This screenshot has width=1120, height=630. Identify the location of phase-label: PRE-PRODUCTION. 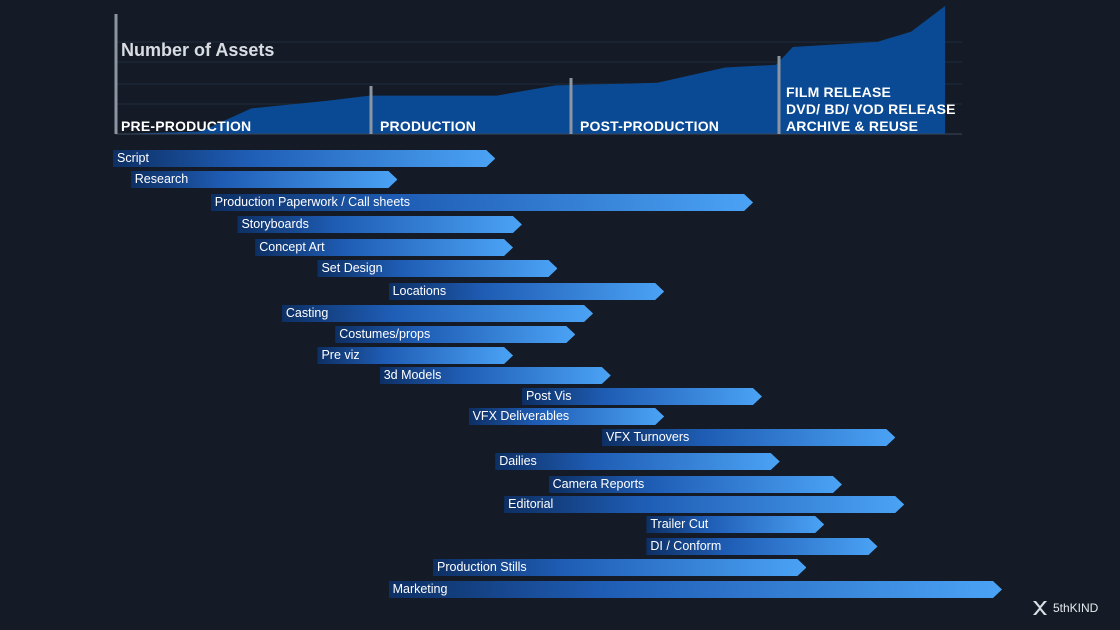
(186, 126).